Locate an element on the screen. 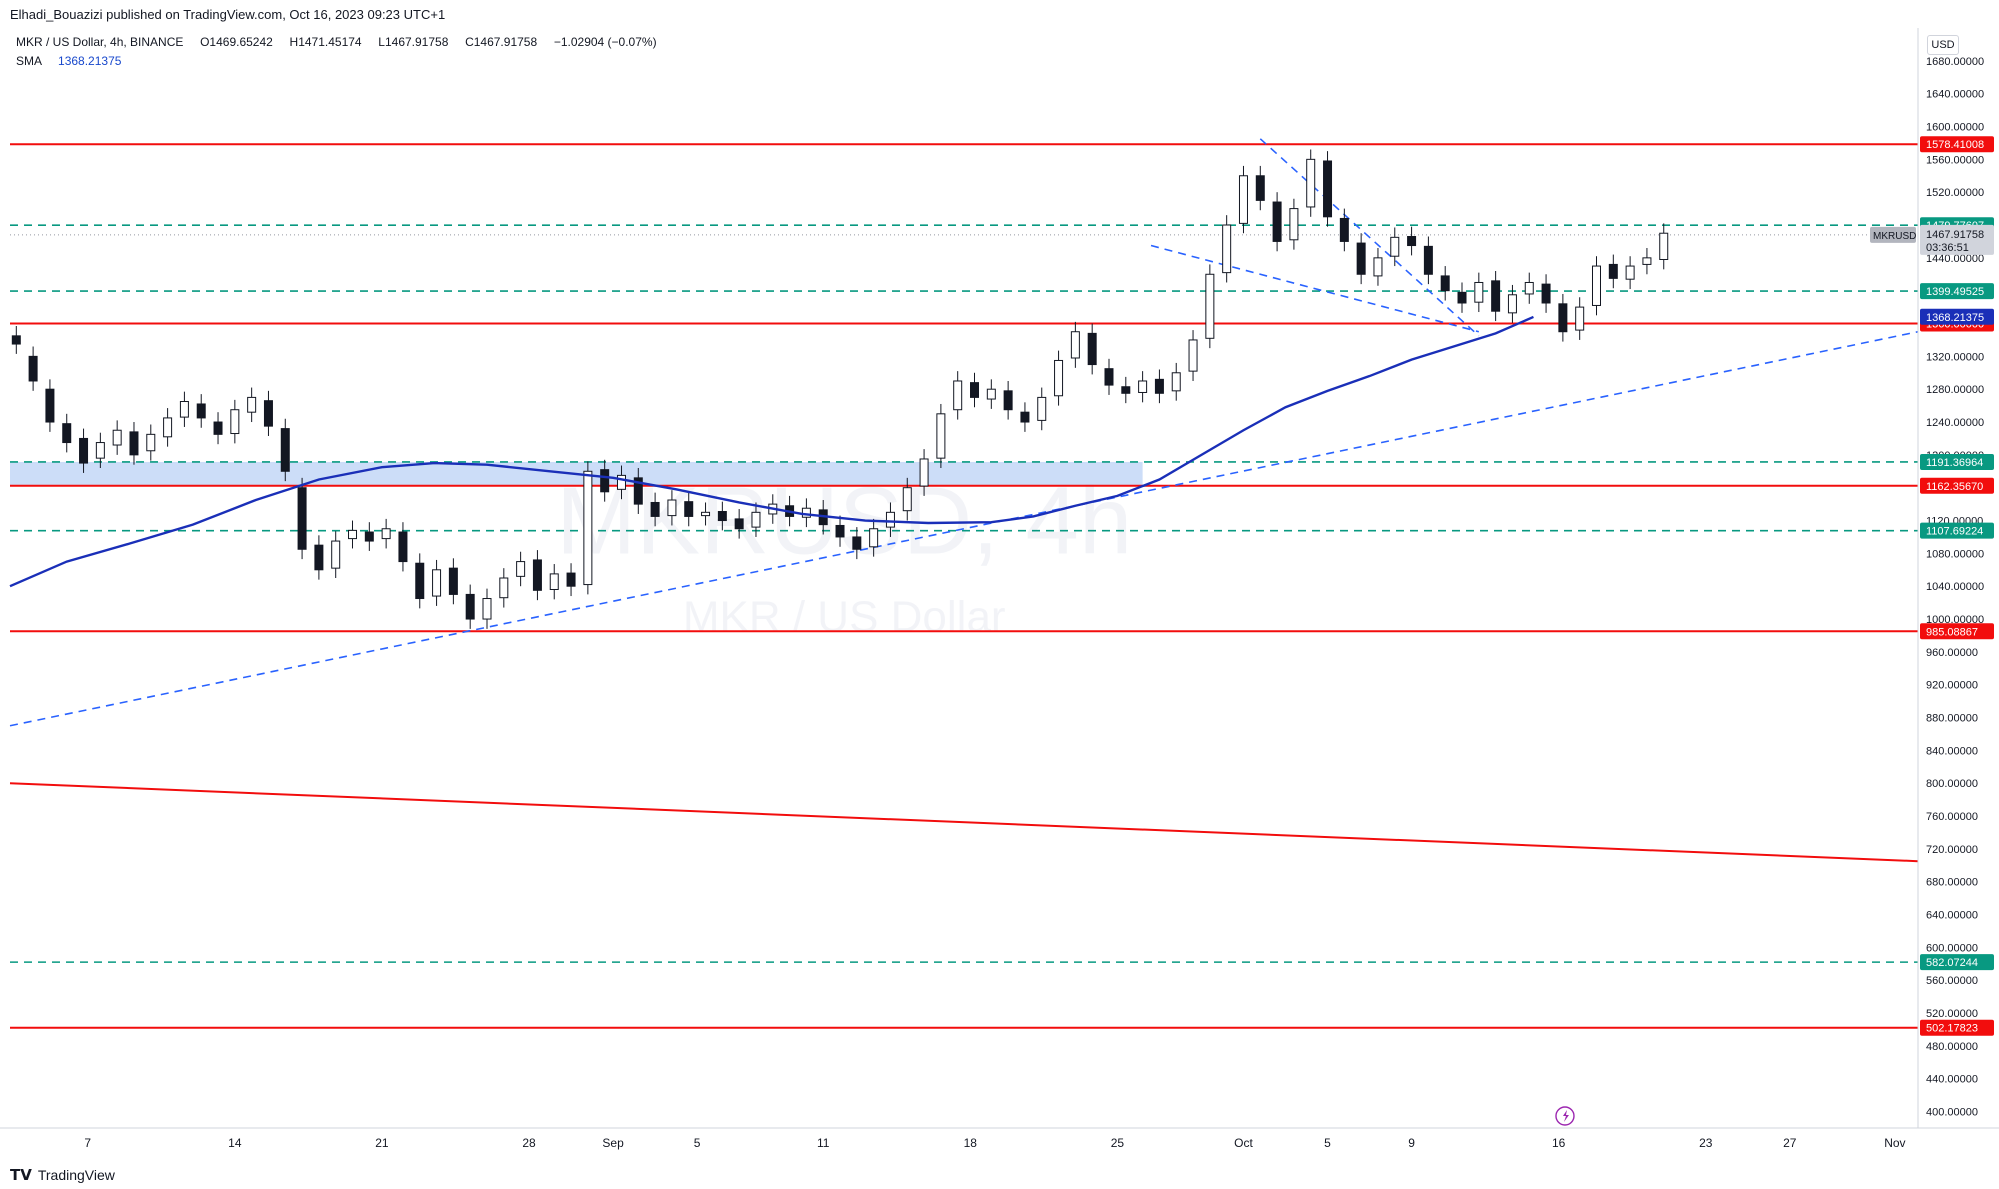 The height and width of the screenshot is (1189, 1999). time-tick-label: 18 is located at coordinates (971, 1143).